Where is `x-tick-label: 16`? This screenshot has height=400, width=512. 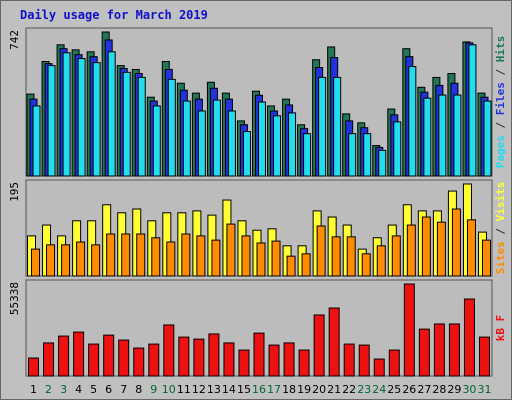 x-tick-label: 16 is located at coordinates (259, 389).